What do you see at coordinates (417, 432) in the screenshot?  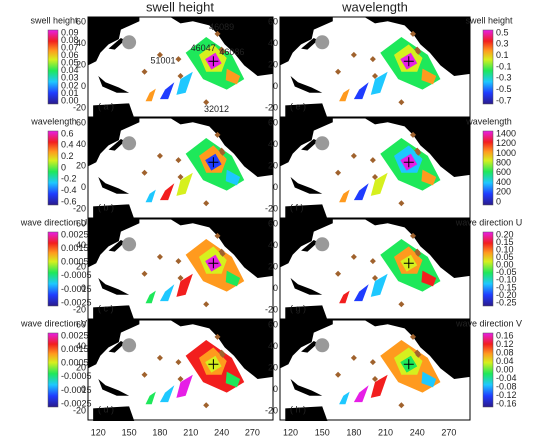 I see `x-tick-label: 240` at bounding box center [417, 432].